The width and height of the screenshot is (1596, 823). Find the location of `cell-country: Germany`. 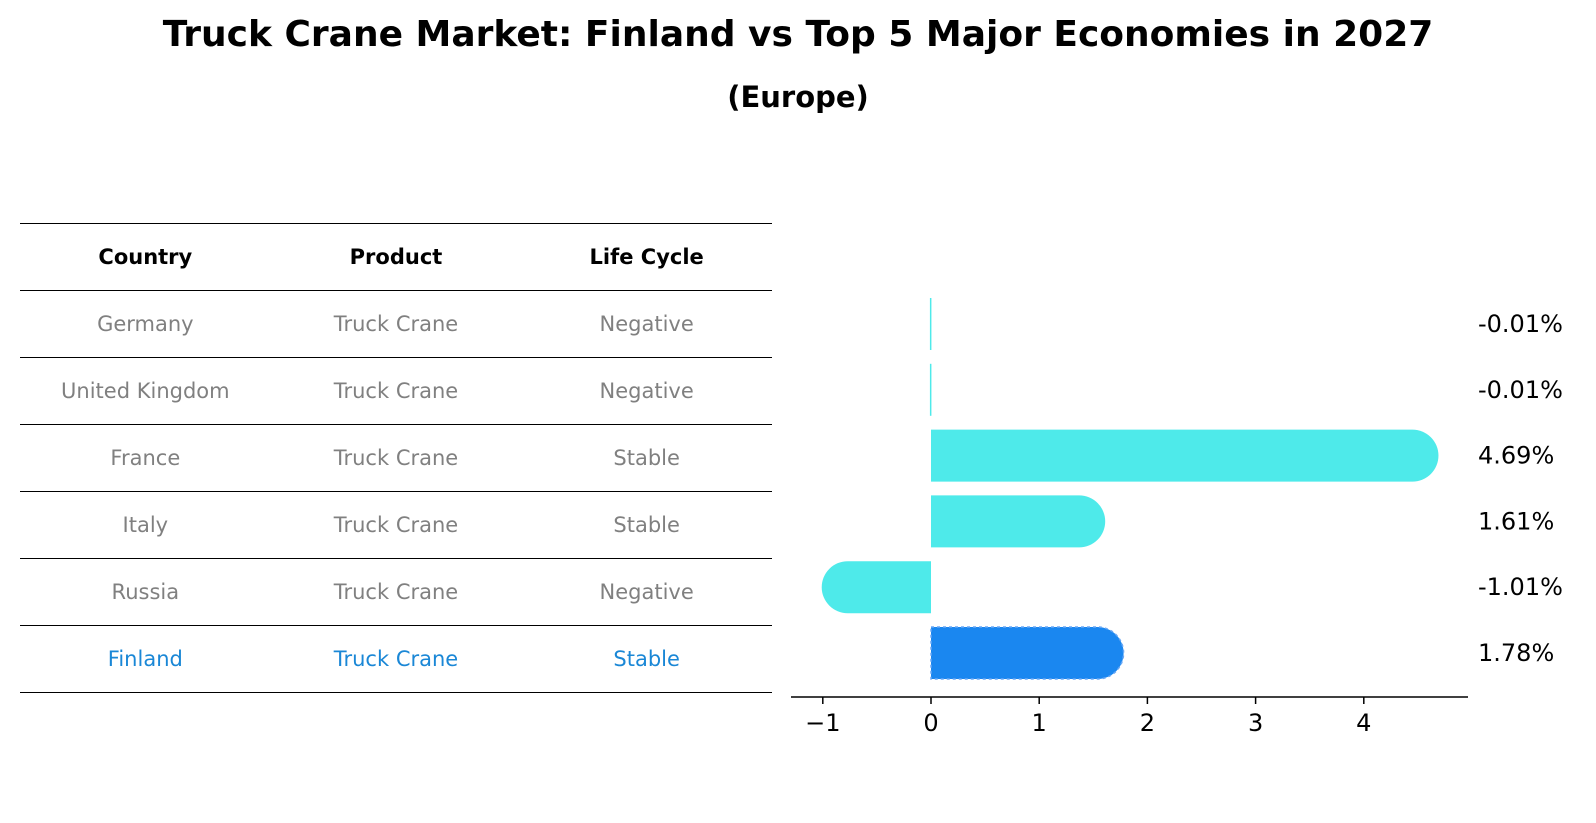

cell-country: Germany is located at coordinates (145, 324).